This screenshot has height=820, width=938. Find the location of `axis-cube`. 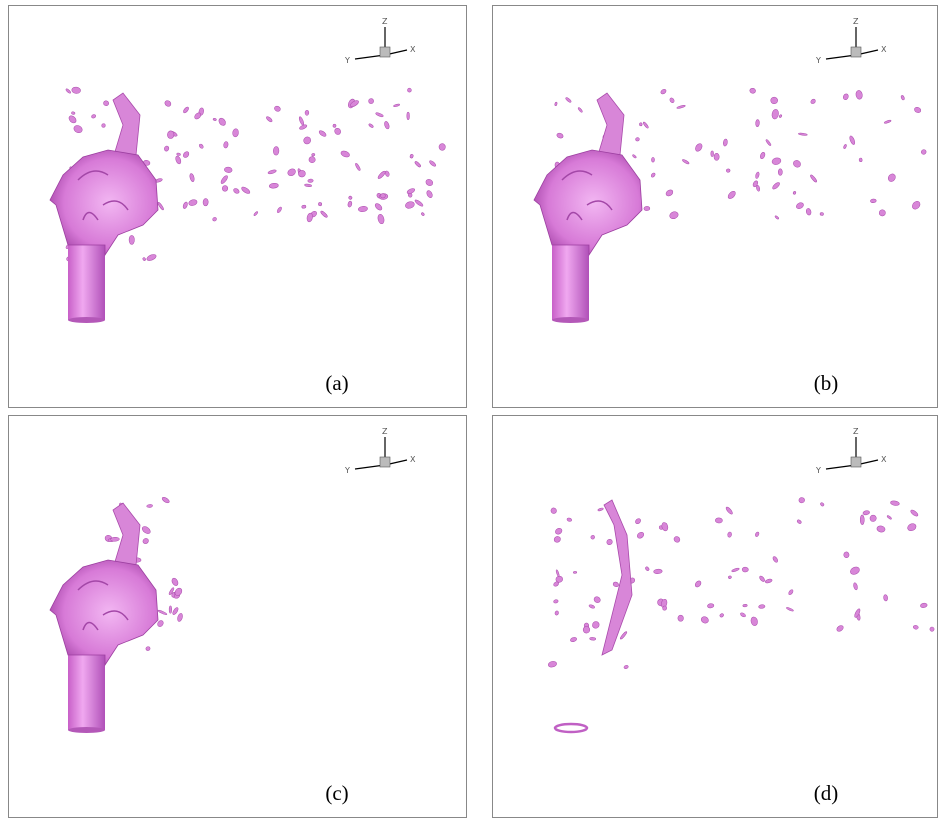

axis-cube is located at coordinates (385, 462).